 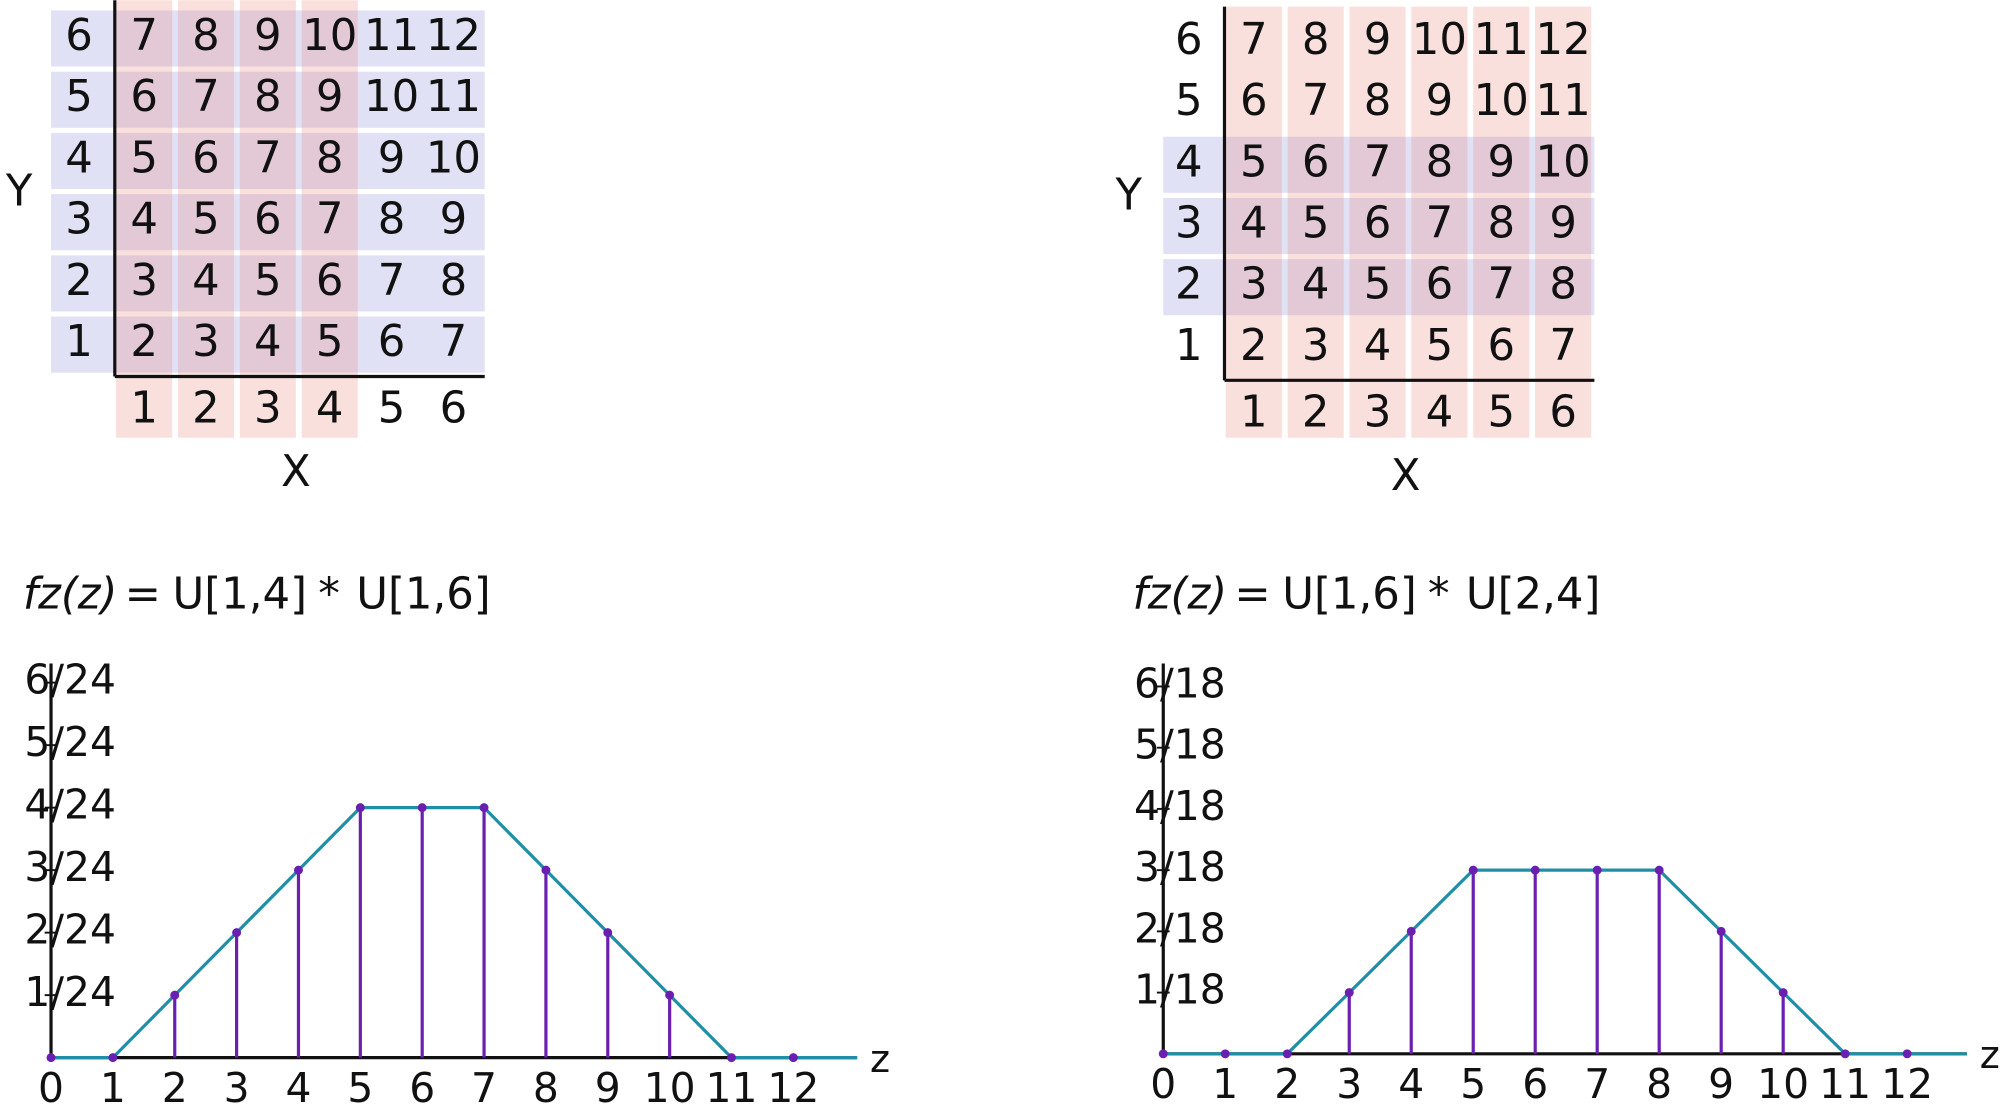 What do you see at coordinates (79, 36) in the screenshot?
I see `row-label: 6` at bounding box center [79, 36].